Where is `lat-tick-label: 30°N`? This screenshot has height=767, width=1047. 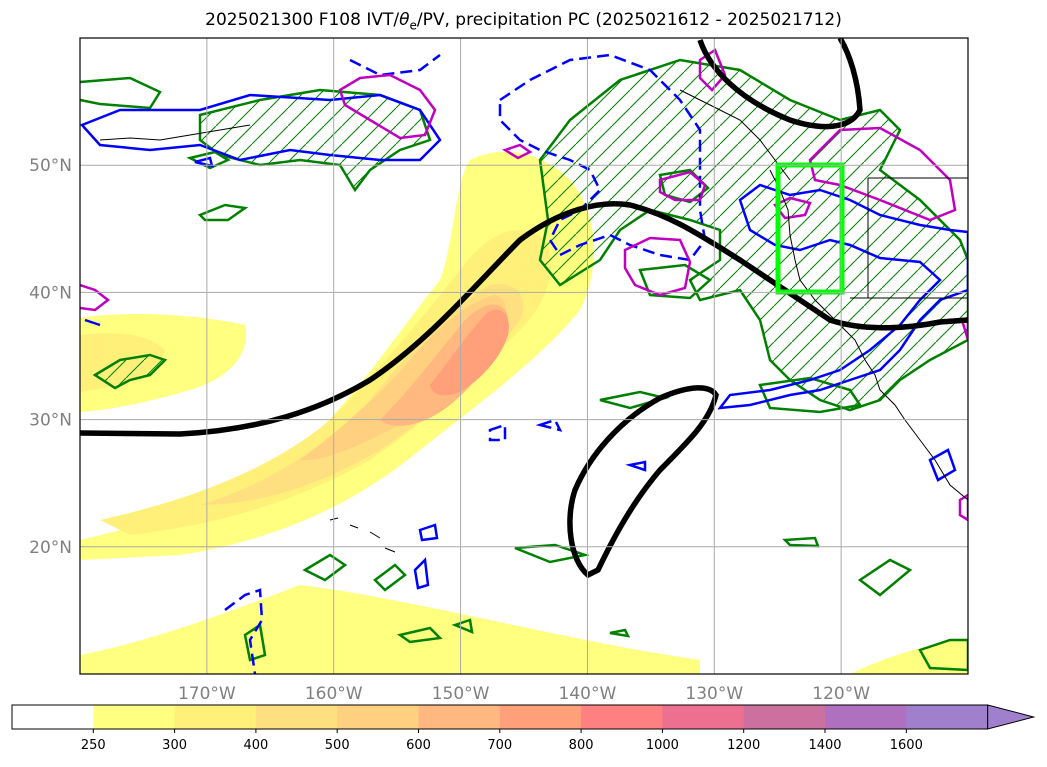
lat-tick-label: 30°N is located at coordinates (50, 421).